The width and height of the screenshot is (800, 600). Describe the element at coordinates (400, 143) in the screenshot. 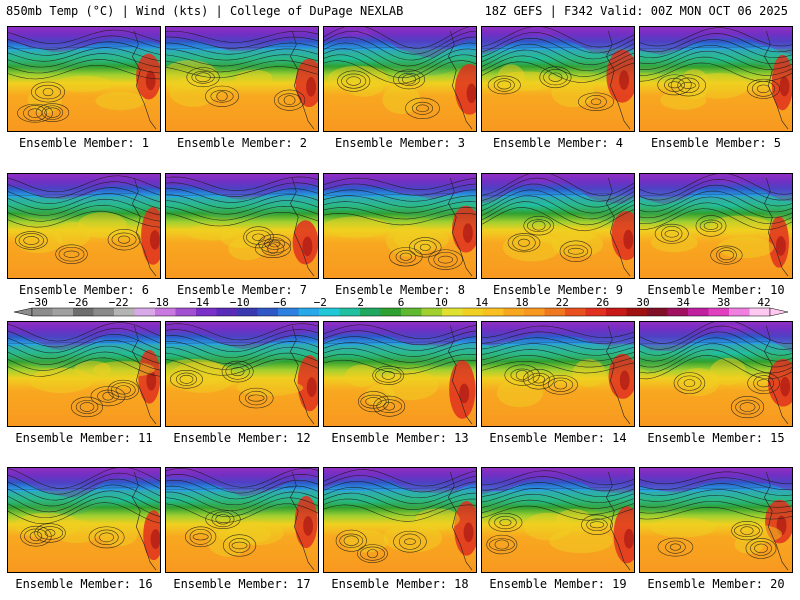

I see `ensemble-member-label: Ensemble Member: 3` at that location.